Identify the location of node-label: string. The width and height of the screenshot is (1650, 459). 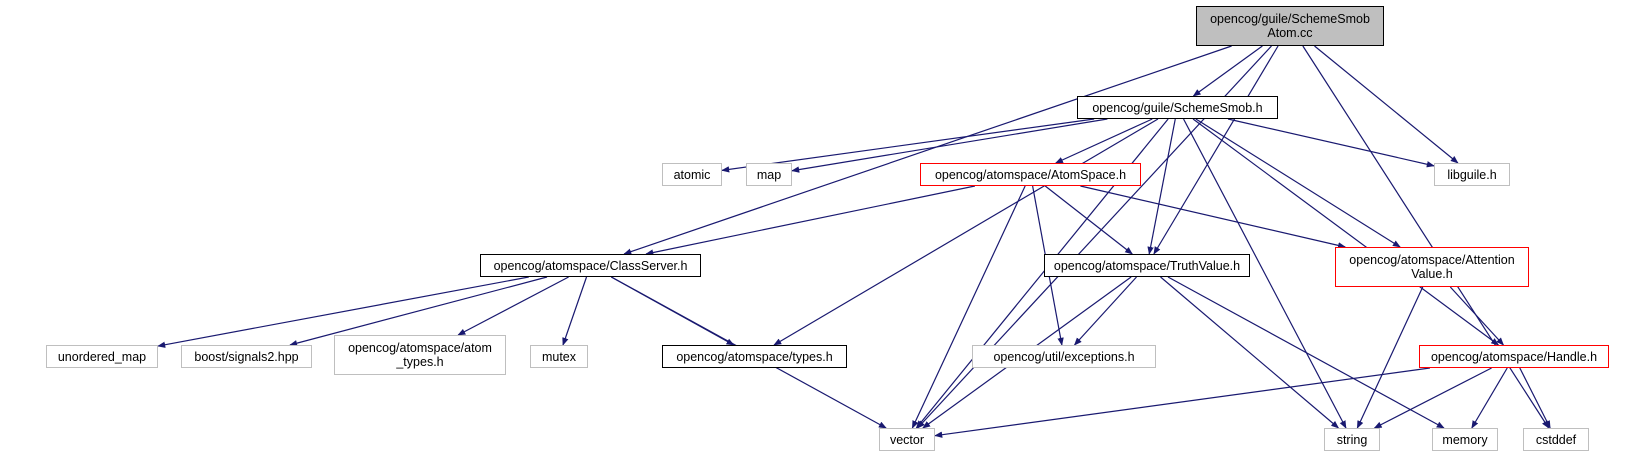
(1352, 439).